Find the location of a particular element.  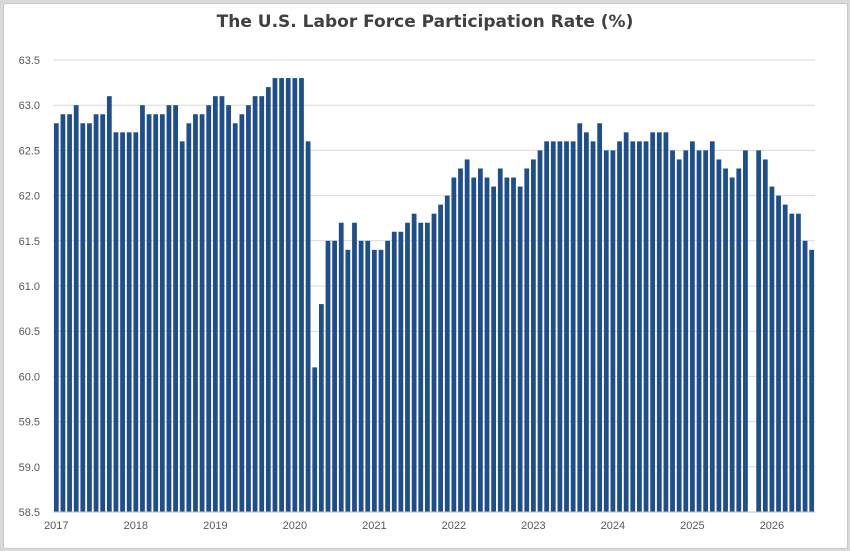

y-tick-label: 63.0 is located at coordinates (29, 106).